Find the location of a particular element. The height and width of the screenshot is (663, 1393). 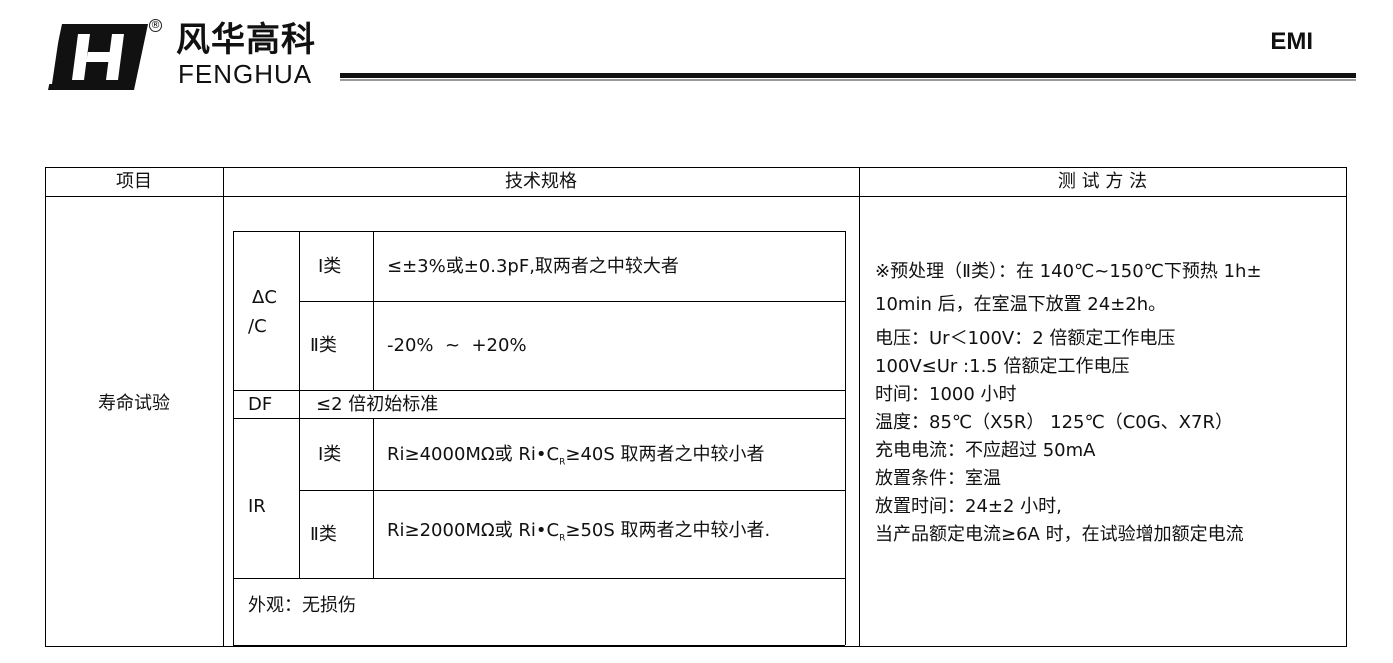

dc-class2-value: -20% ~ +20% is located at coordinates (457, 345).